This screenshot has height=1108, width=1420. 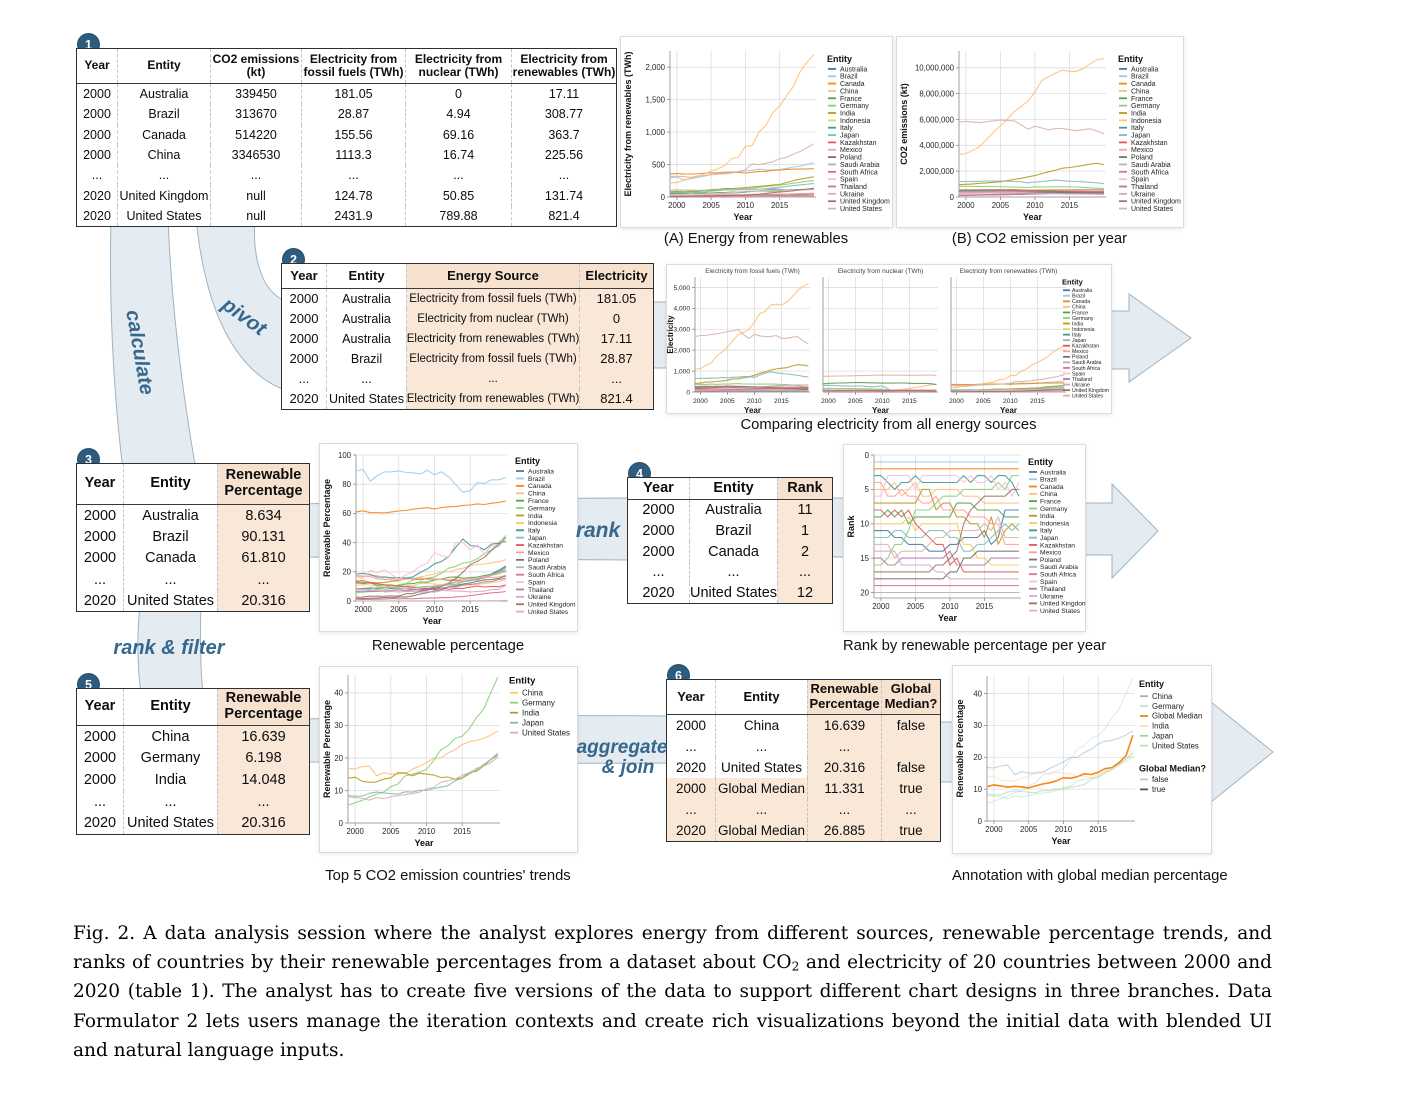 I want to click on table-header-row: Year Entity Energy Source Electricity, so click(x=467, y=276).